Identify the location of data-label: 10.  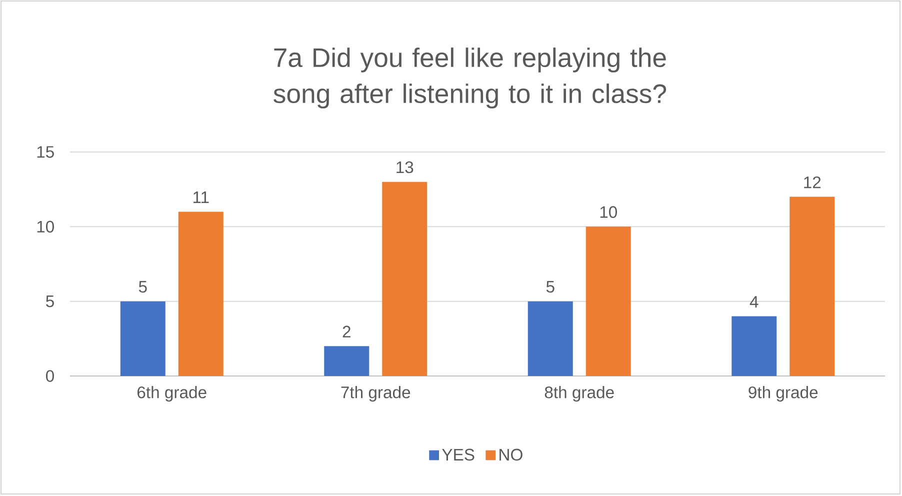
(608, 212).